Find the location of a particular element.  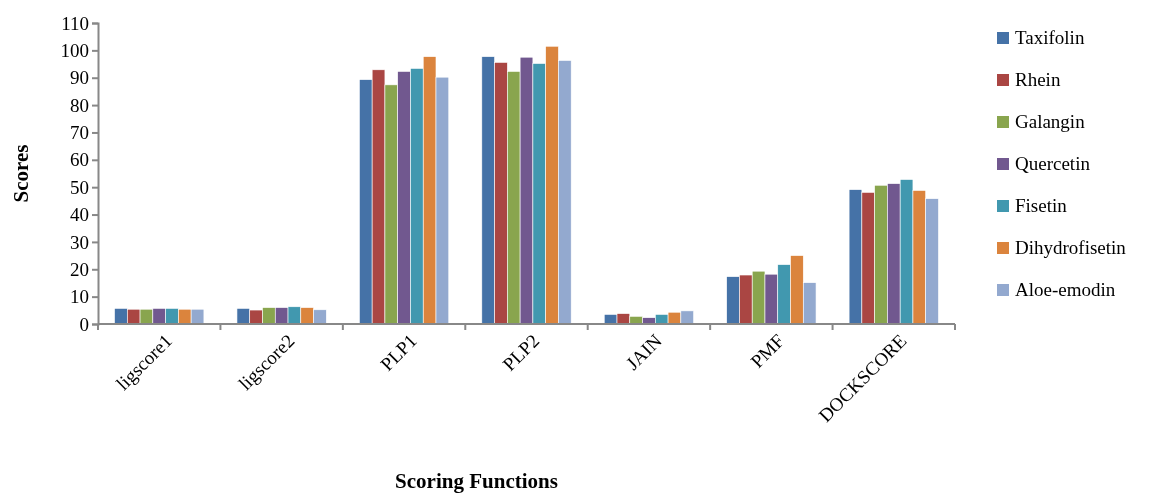

y-tick-label: 50 is located at coordinates (79, 187).